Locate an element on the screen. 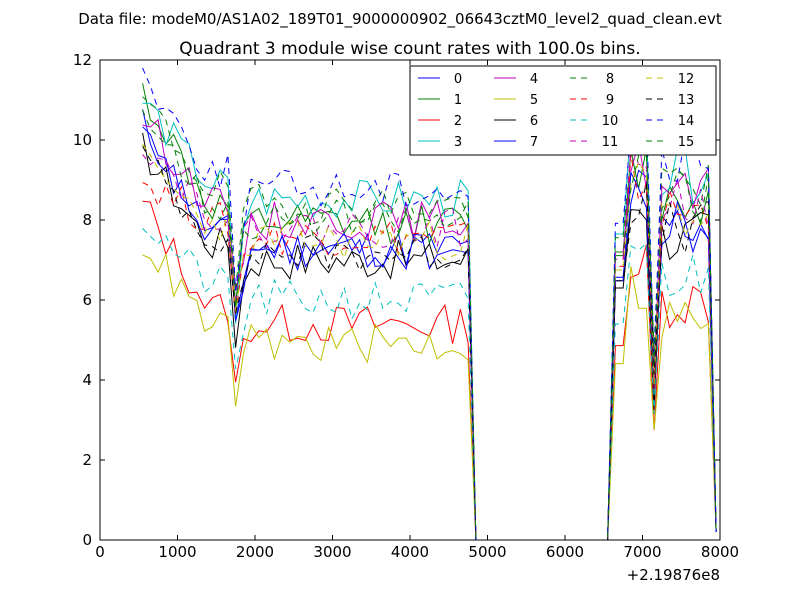 The width and height of the screenshot is (800, 600). legend-label-13: 13 is located at coordinates (686, 100).